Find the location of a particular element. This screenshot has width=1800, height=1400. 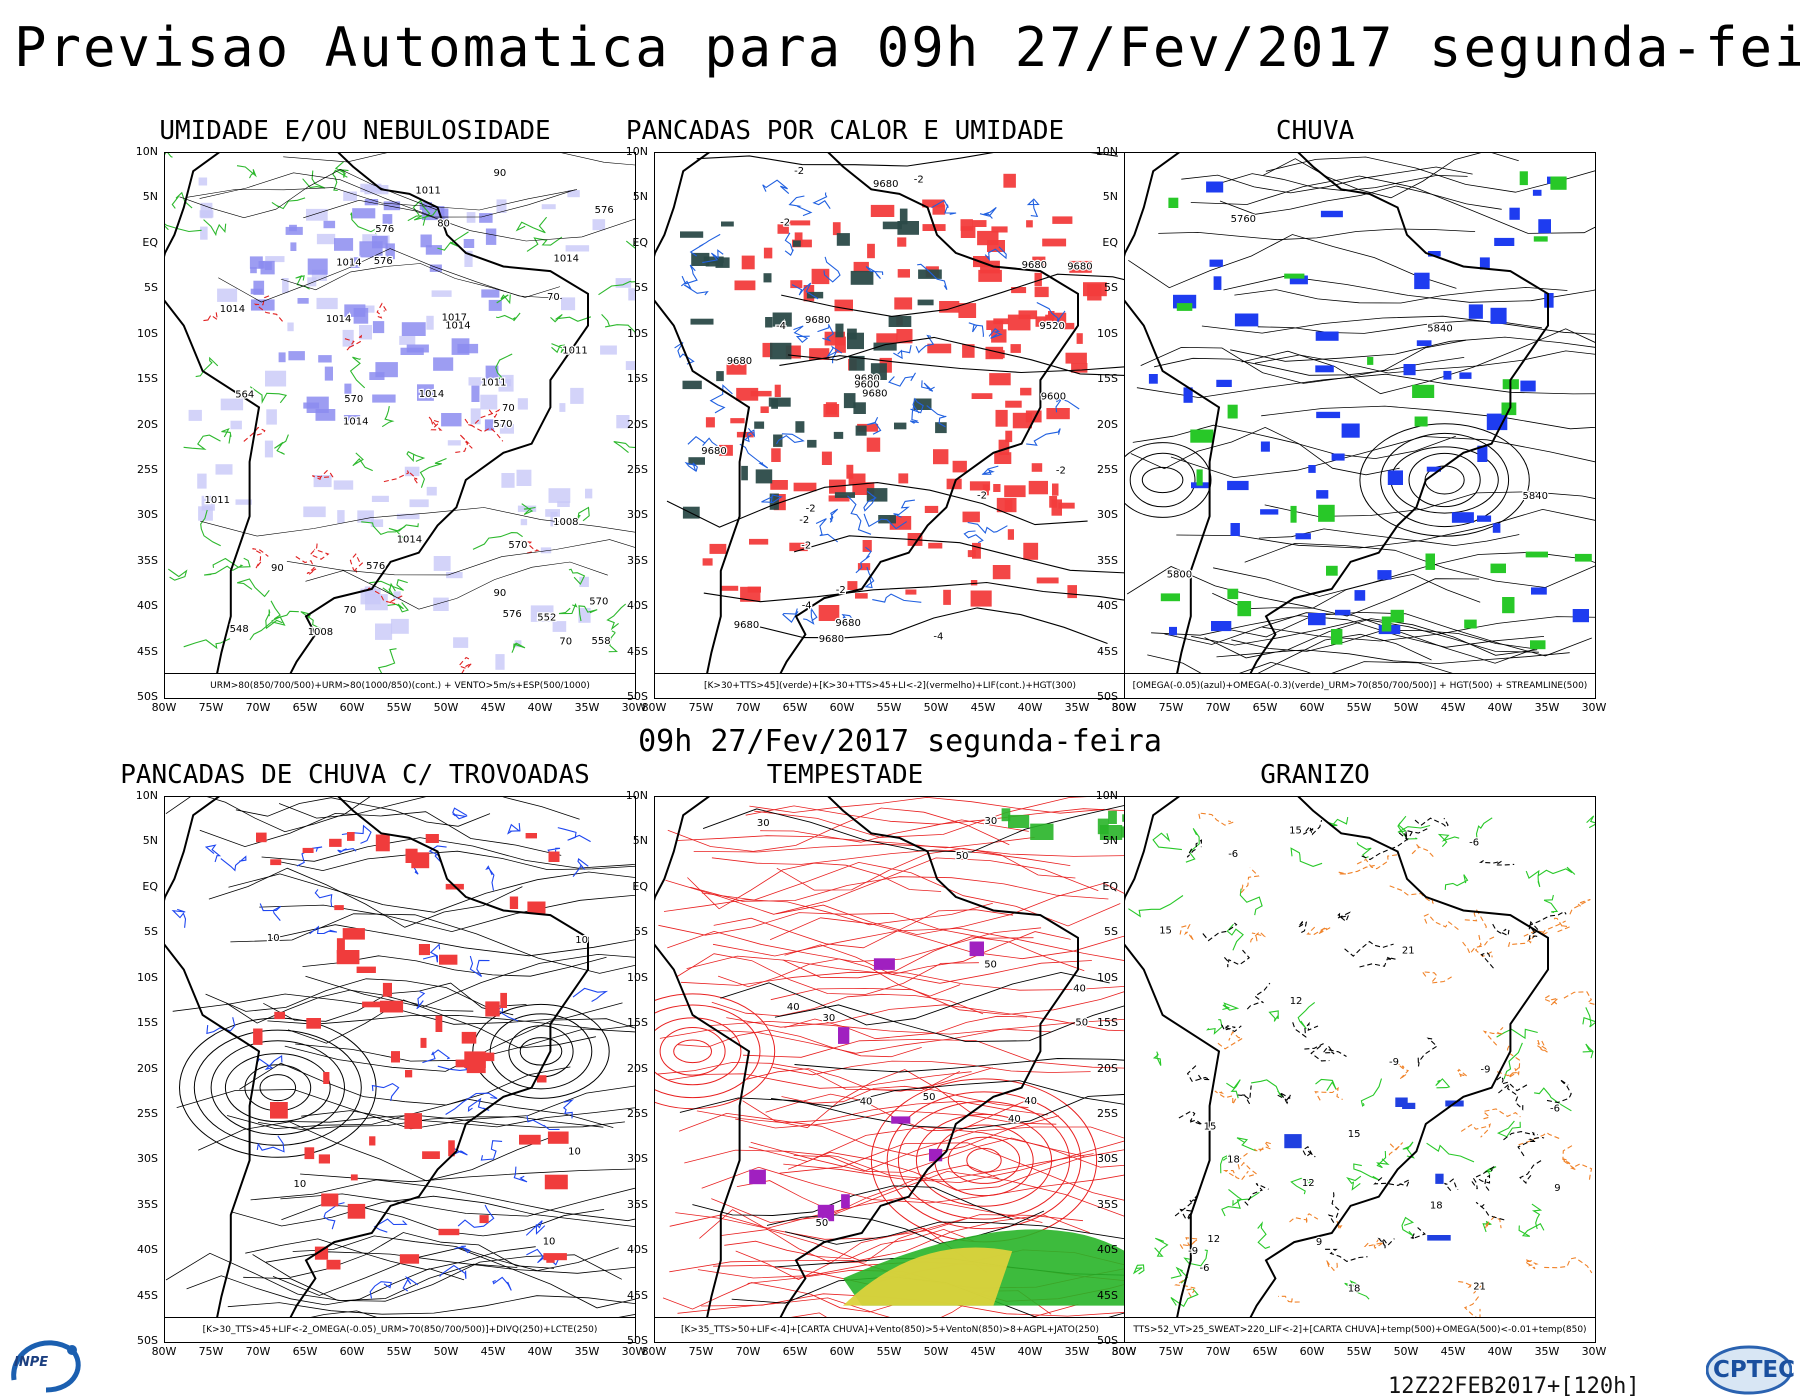

contour-label: 558 is located at coordinates (601, 641).